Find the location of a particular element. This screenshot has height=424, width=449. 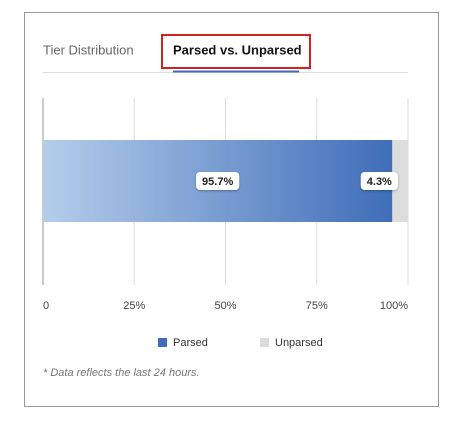

bar-segment is located at coordinates (400, 181).